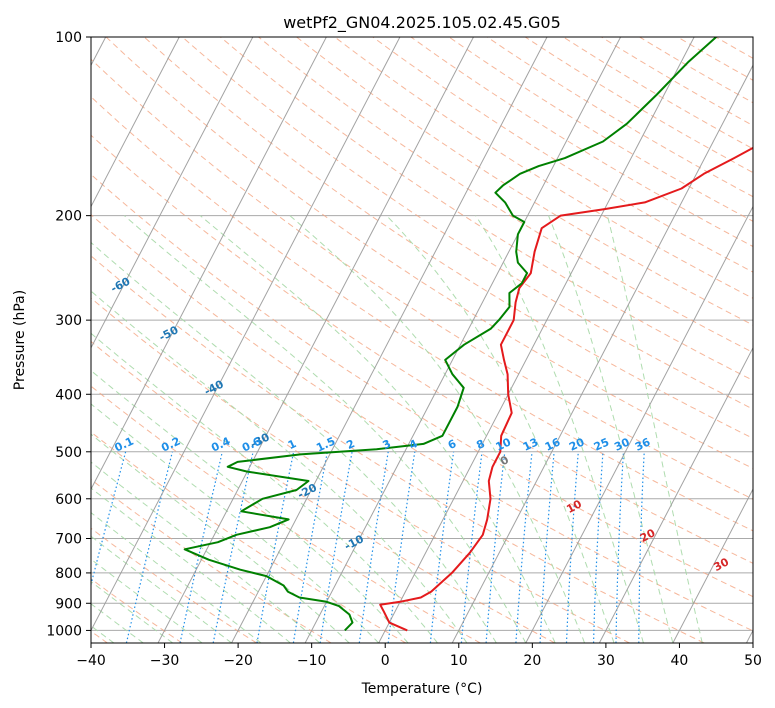 This screenshot has height=708, width=775. What do you see at coordinates (68, 321) in the screenshot?
I see `y-tick-label: 300` at bounding box center [68, 321].